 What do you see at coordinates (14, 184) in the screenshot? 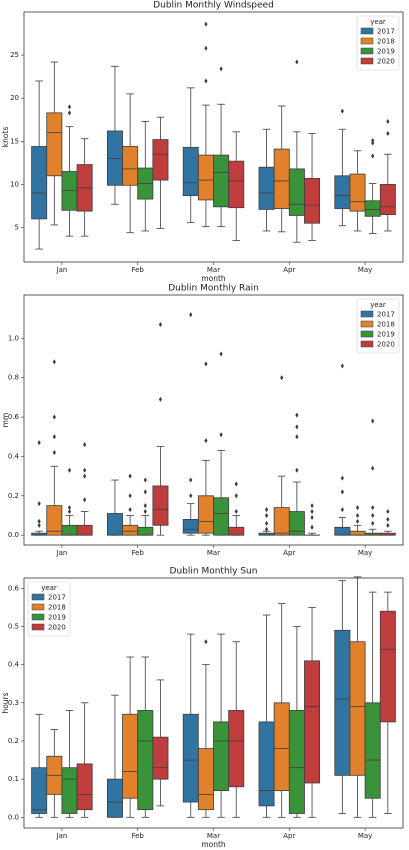
I see `y-tick-label: 10` at bounding box center [14, 184].